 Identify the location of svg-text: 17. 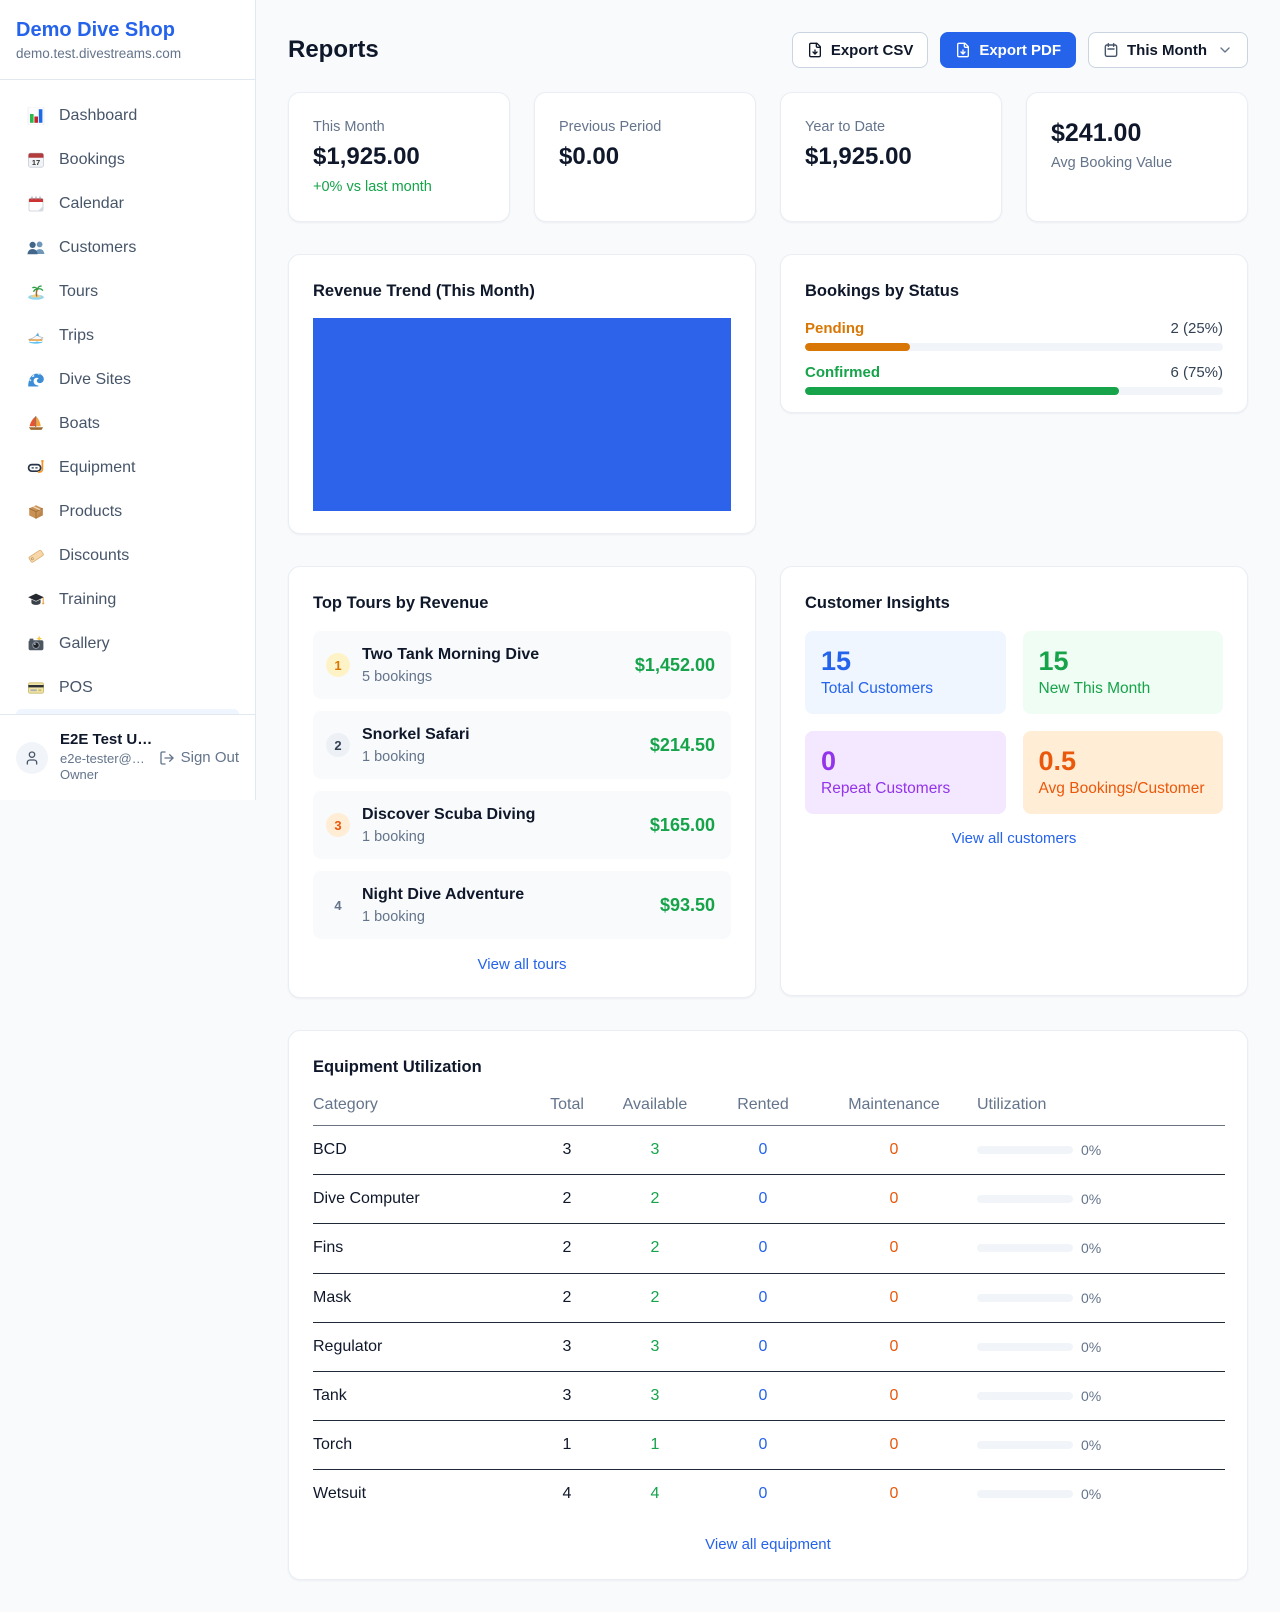
(36, 162).